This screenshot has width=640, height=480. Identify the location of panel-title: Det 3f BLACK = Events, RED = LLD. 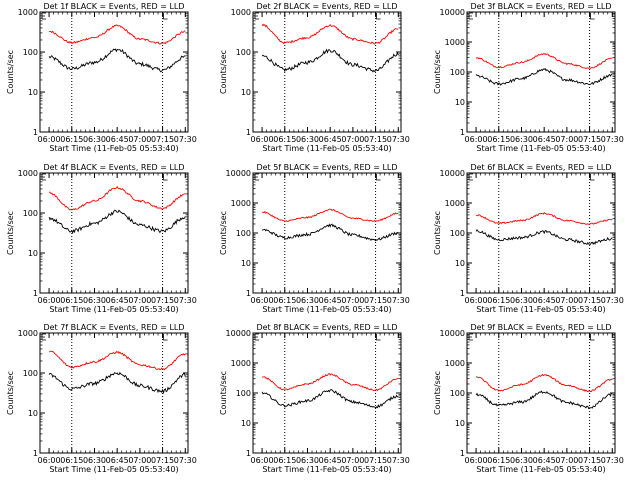
(540, 6).